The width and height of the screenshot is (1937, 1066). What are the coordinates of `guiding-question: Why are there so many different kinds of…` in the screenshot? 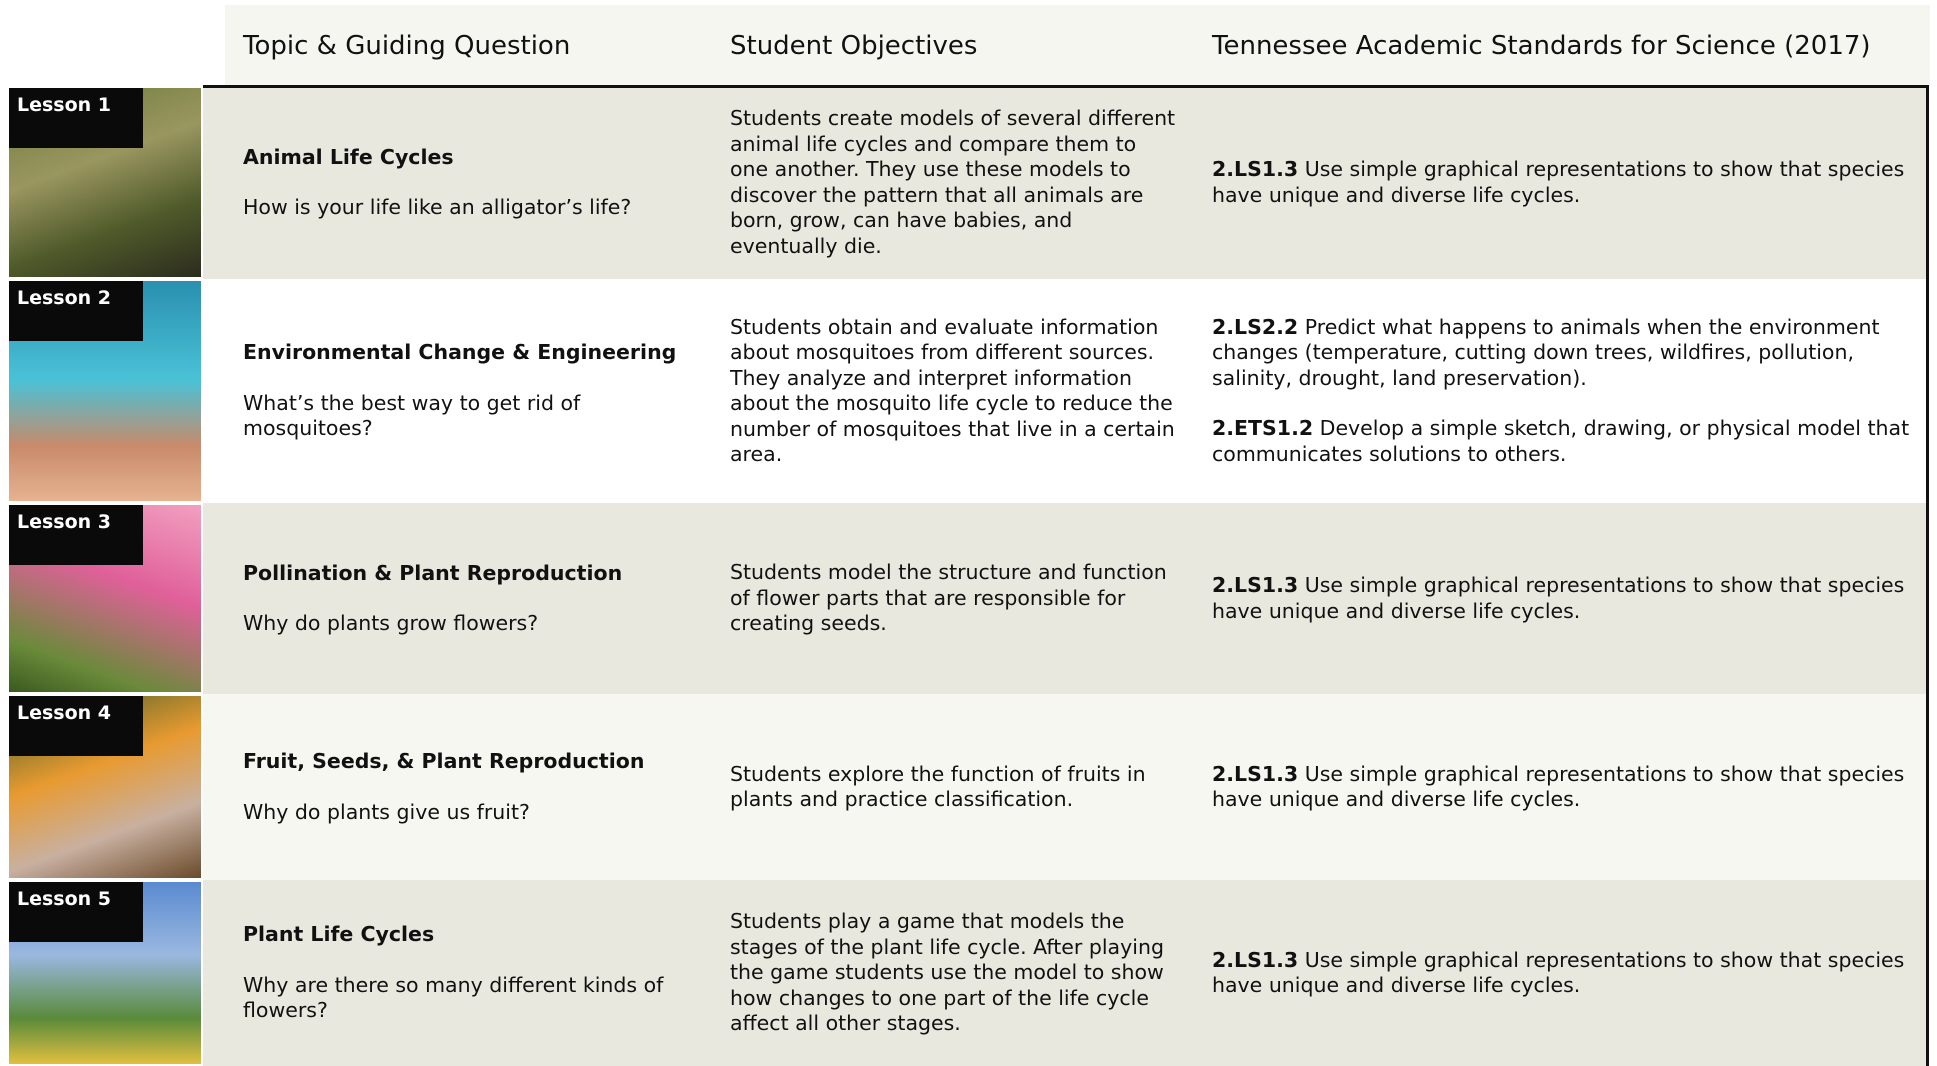 It's located at (453, 997).